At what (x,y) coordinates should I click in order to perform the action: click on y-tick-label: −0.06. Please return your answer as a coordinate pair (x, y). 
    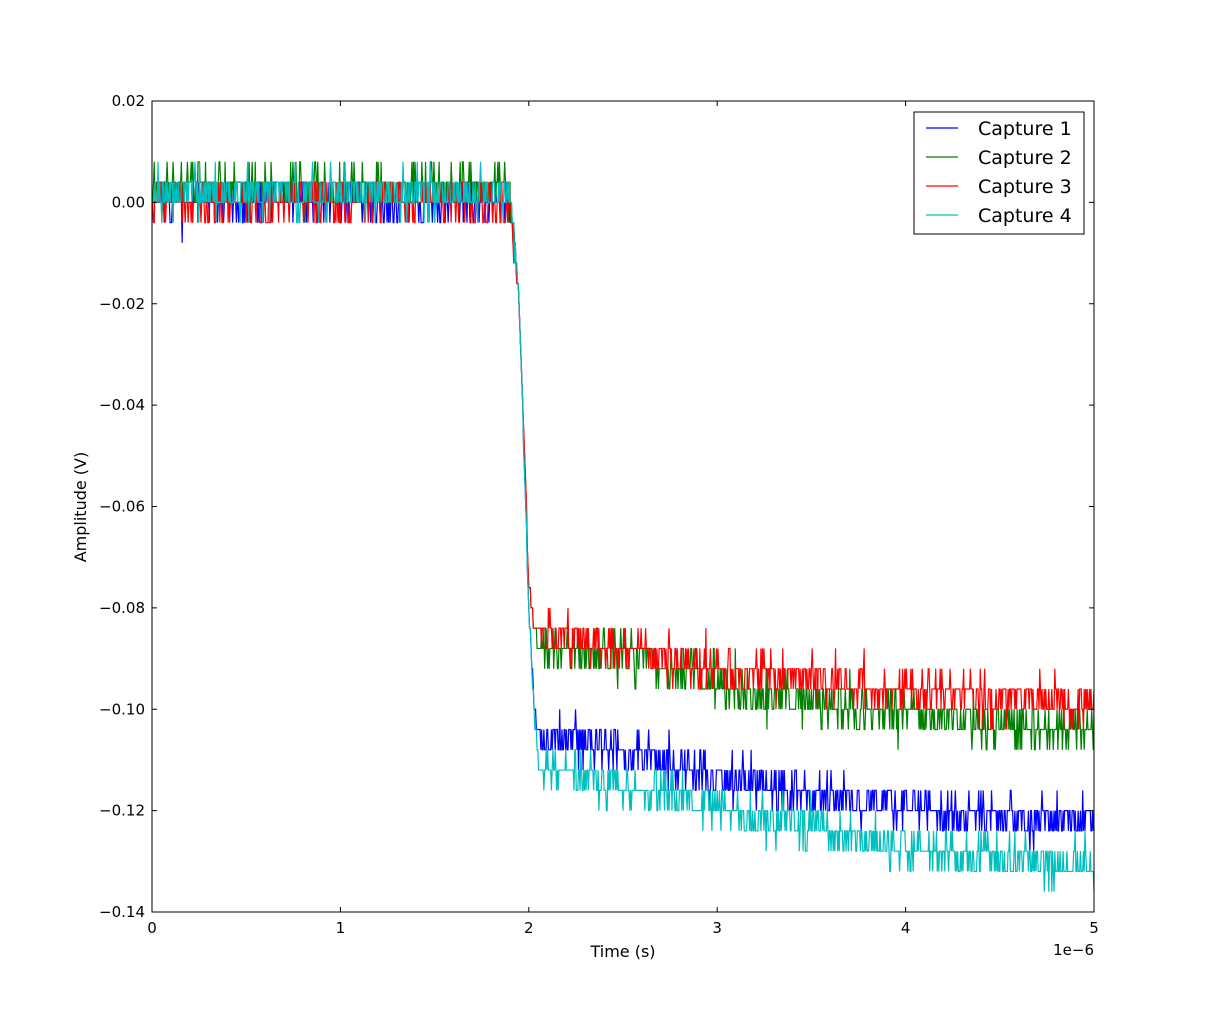
    Looking at the image, I should click on (122, 507).